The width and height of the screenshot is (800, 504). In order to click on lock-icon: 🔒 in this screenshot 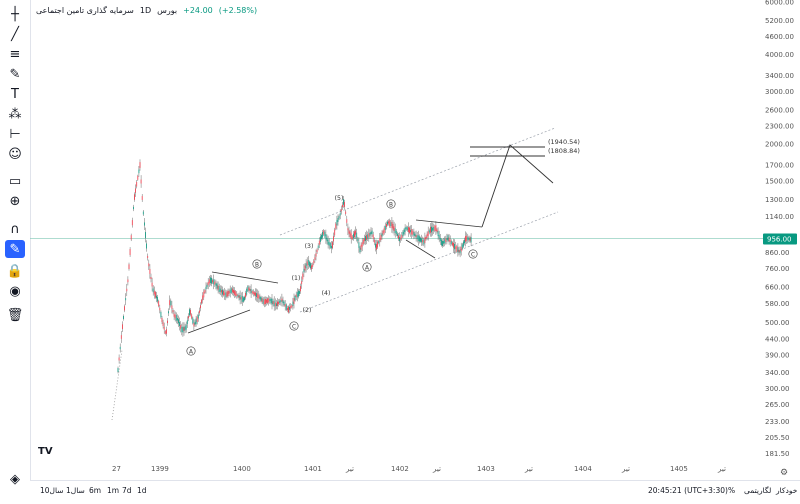, I will do `click(15, 271)`.